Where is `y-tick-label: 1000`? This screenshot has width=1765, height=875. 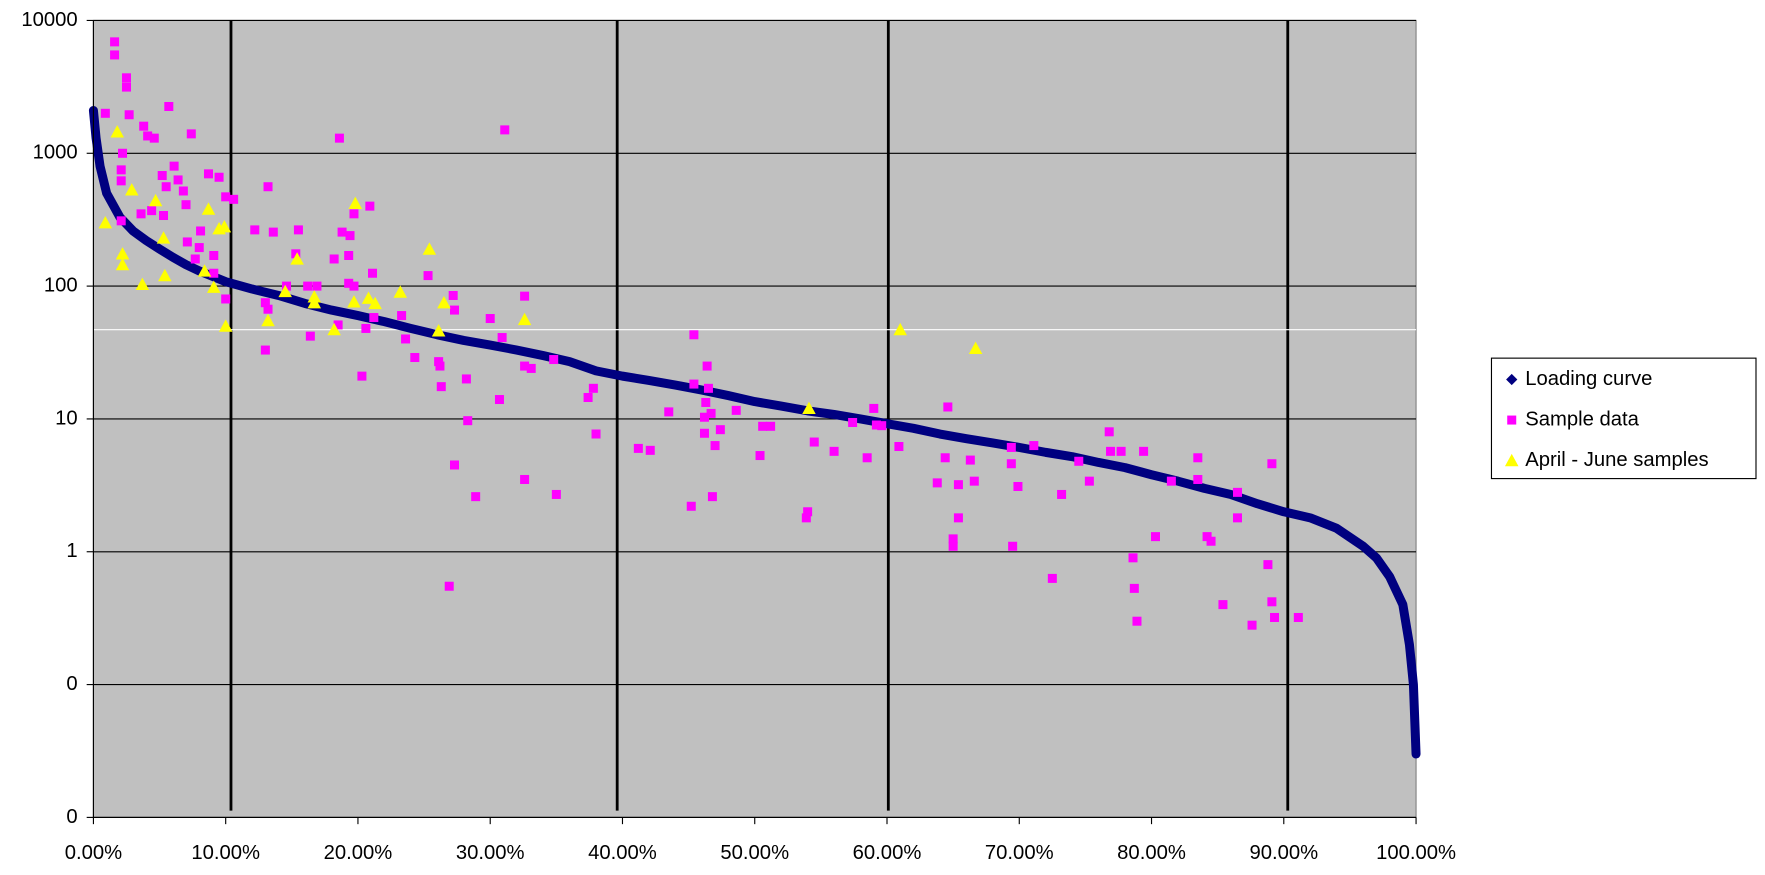
y-tick-label: 1000 is located at coordinates (55, 153).